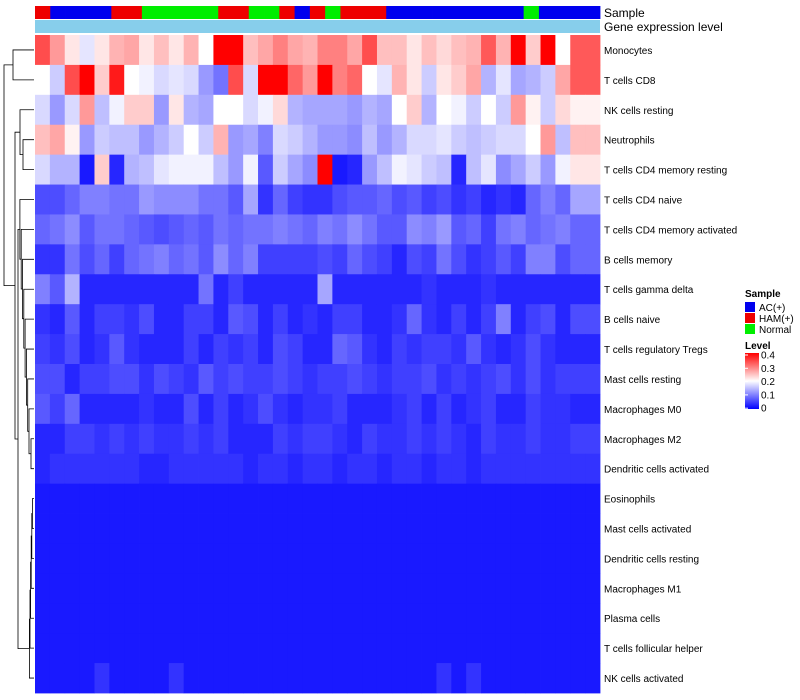 This screenshot has width=800, height=700. What do you see at coordinates (9, 175) in the screenshot?
I see `dendrogram-branch` at bounding box center [9, 175].